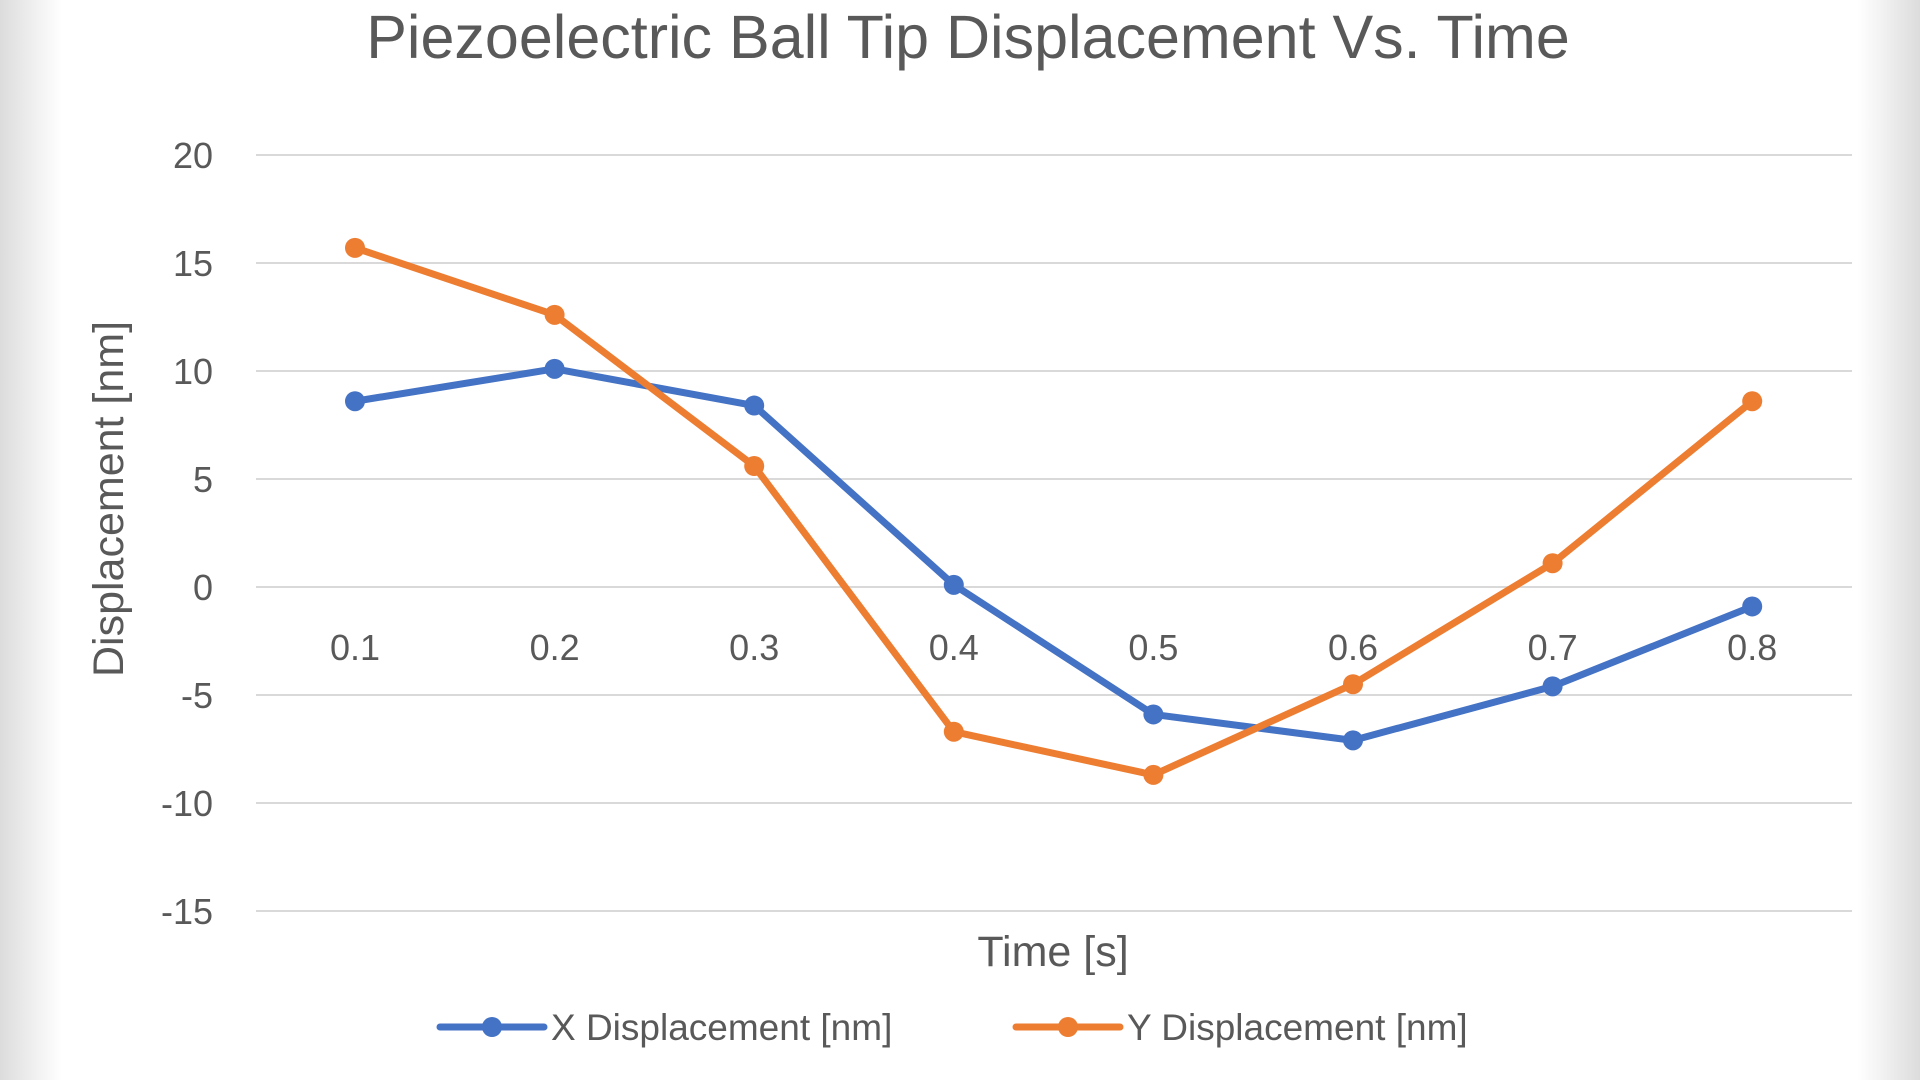 The width and height of the screenshot is (1920, 1080). I want to click on y-tick-label: 15, so click(193, 263).